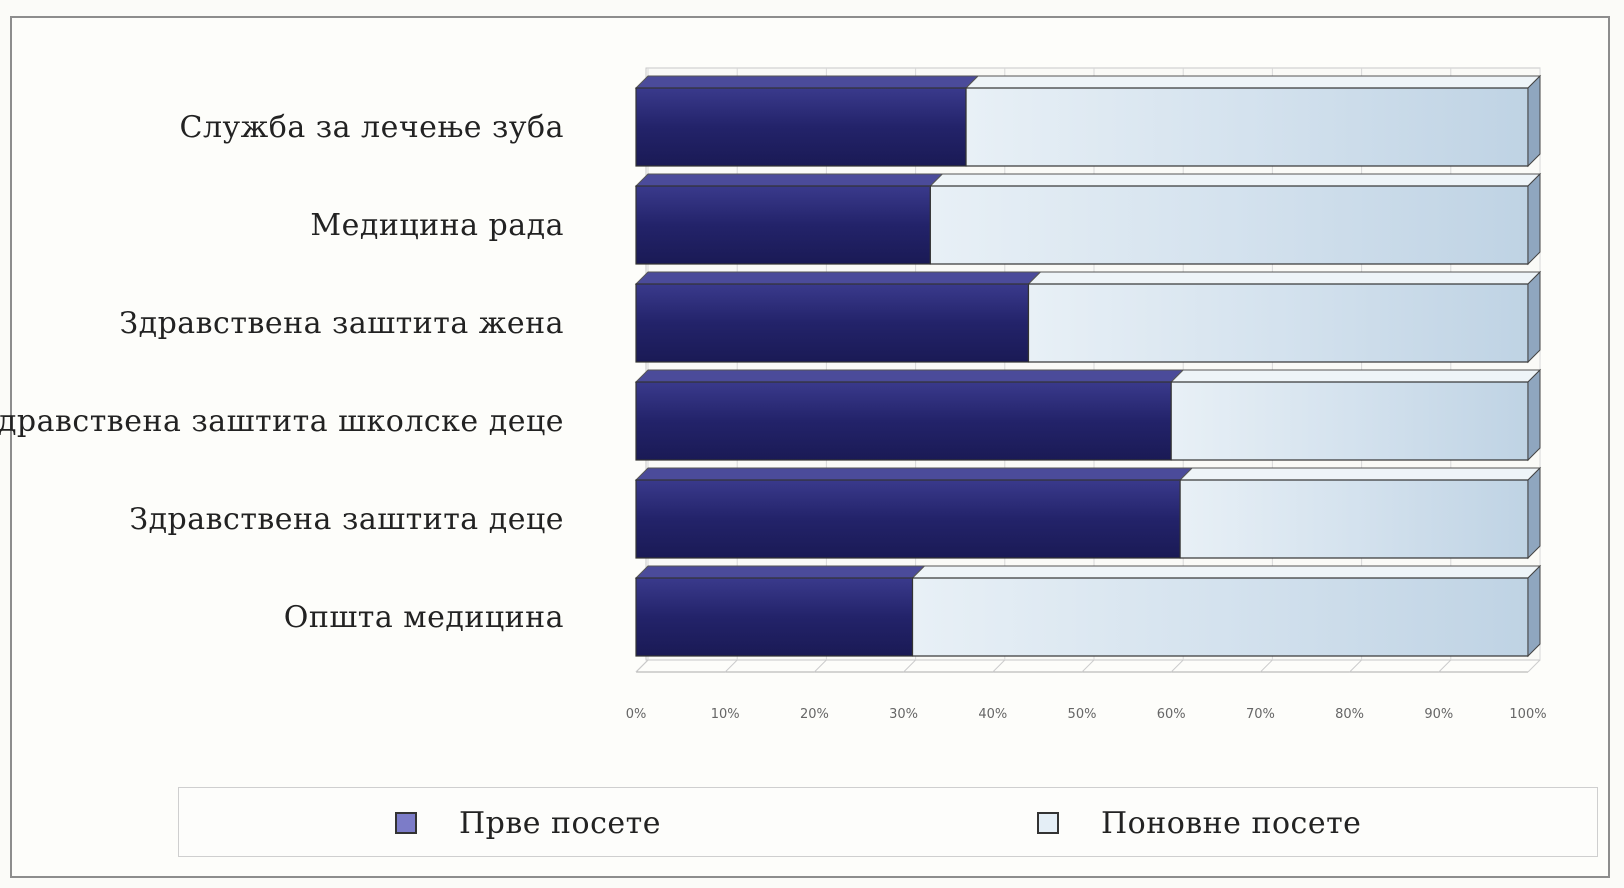  Describe the element at coordinates (814, 714) in the screenshot. I see `x-tick-label: 20%` at that location.